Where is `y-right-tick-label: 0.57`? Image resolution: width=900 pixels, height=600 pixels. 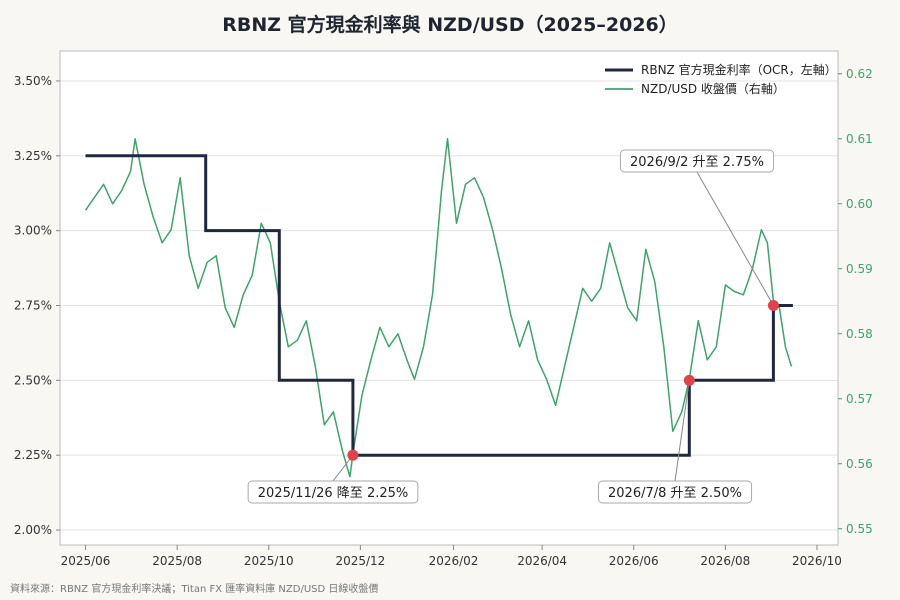
y-right-tick-label: 0.57 is located at coordinates (859, 399).